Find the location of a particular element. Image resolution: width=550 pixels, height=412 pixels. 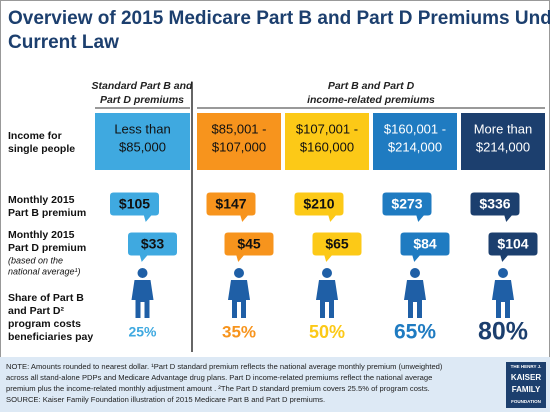

logo-text: FOUNDATION is located at coordinates (526, 401).